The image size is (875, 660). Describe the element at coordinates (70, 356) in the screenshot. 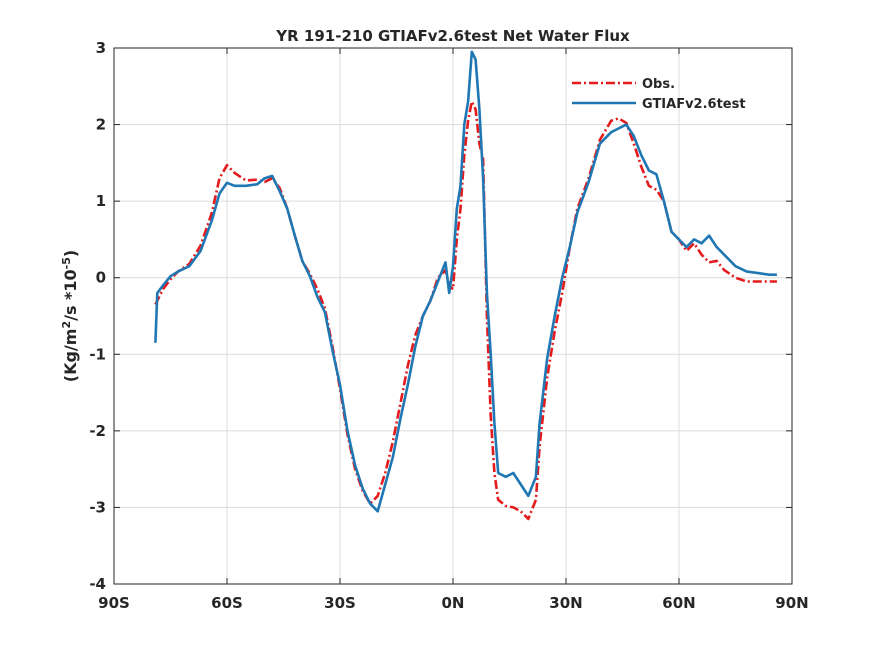

I see `y-label-prefix: (Kg/m` at that location.